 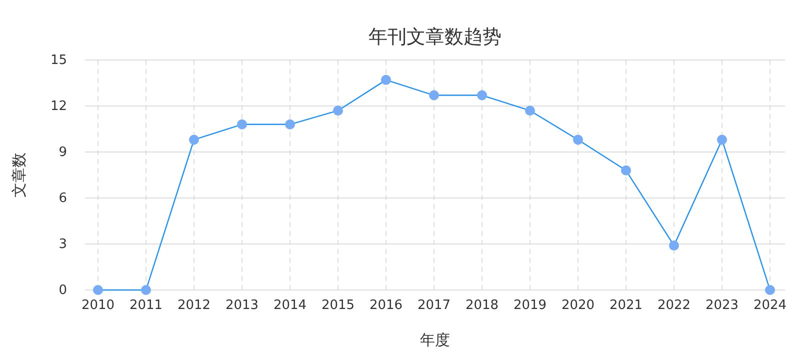 What do you see at coordinates (146, 305) in the screenshot?
I see `x-tick-label: 2011` at bounding box center [146, 305].